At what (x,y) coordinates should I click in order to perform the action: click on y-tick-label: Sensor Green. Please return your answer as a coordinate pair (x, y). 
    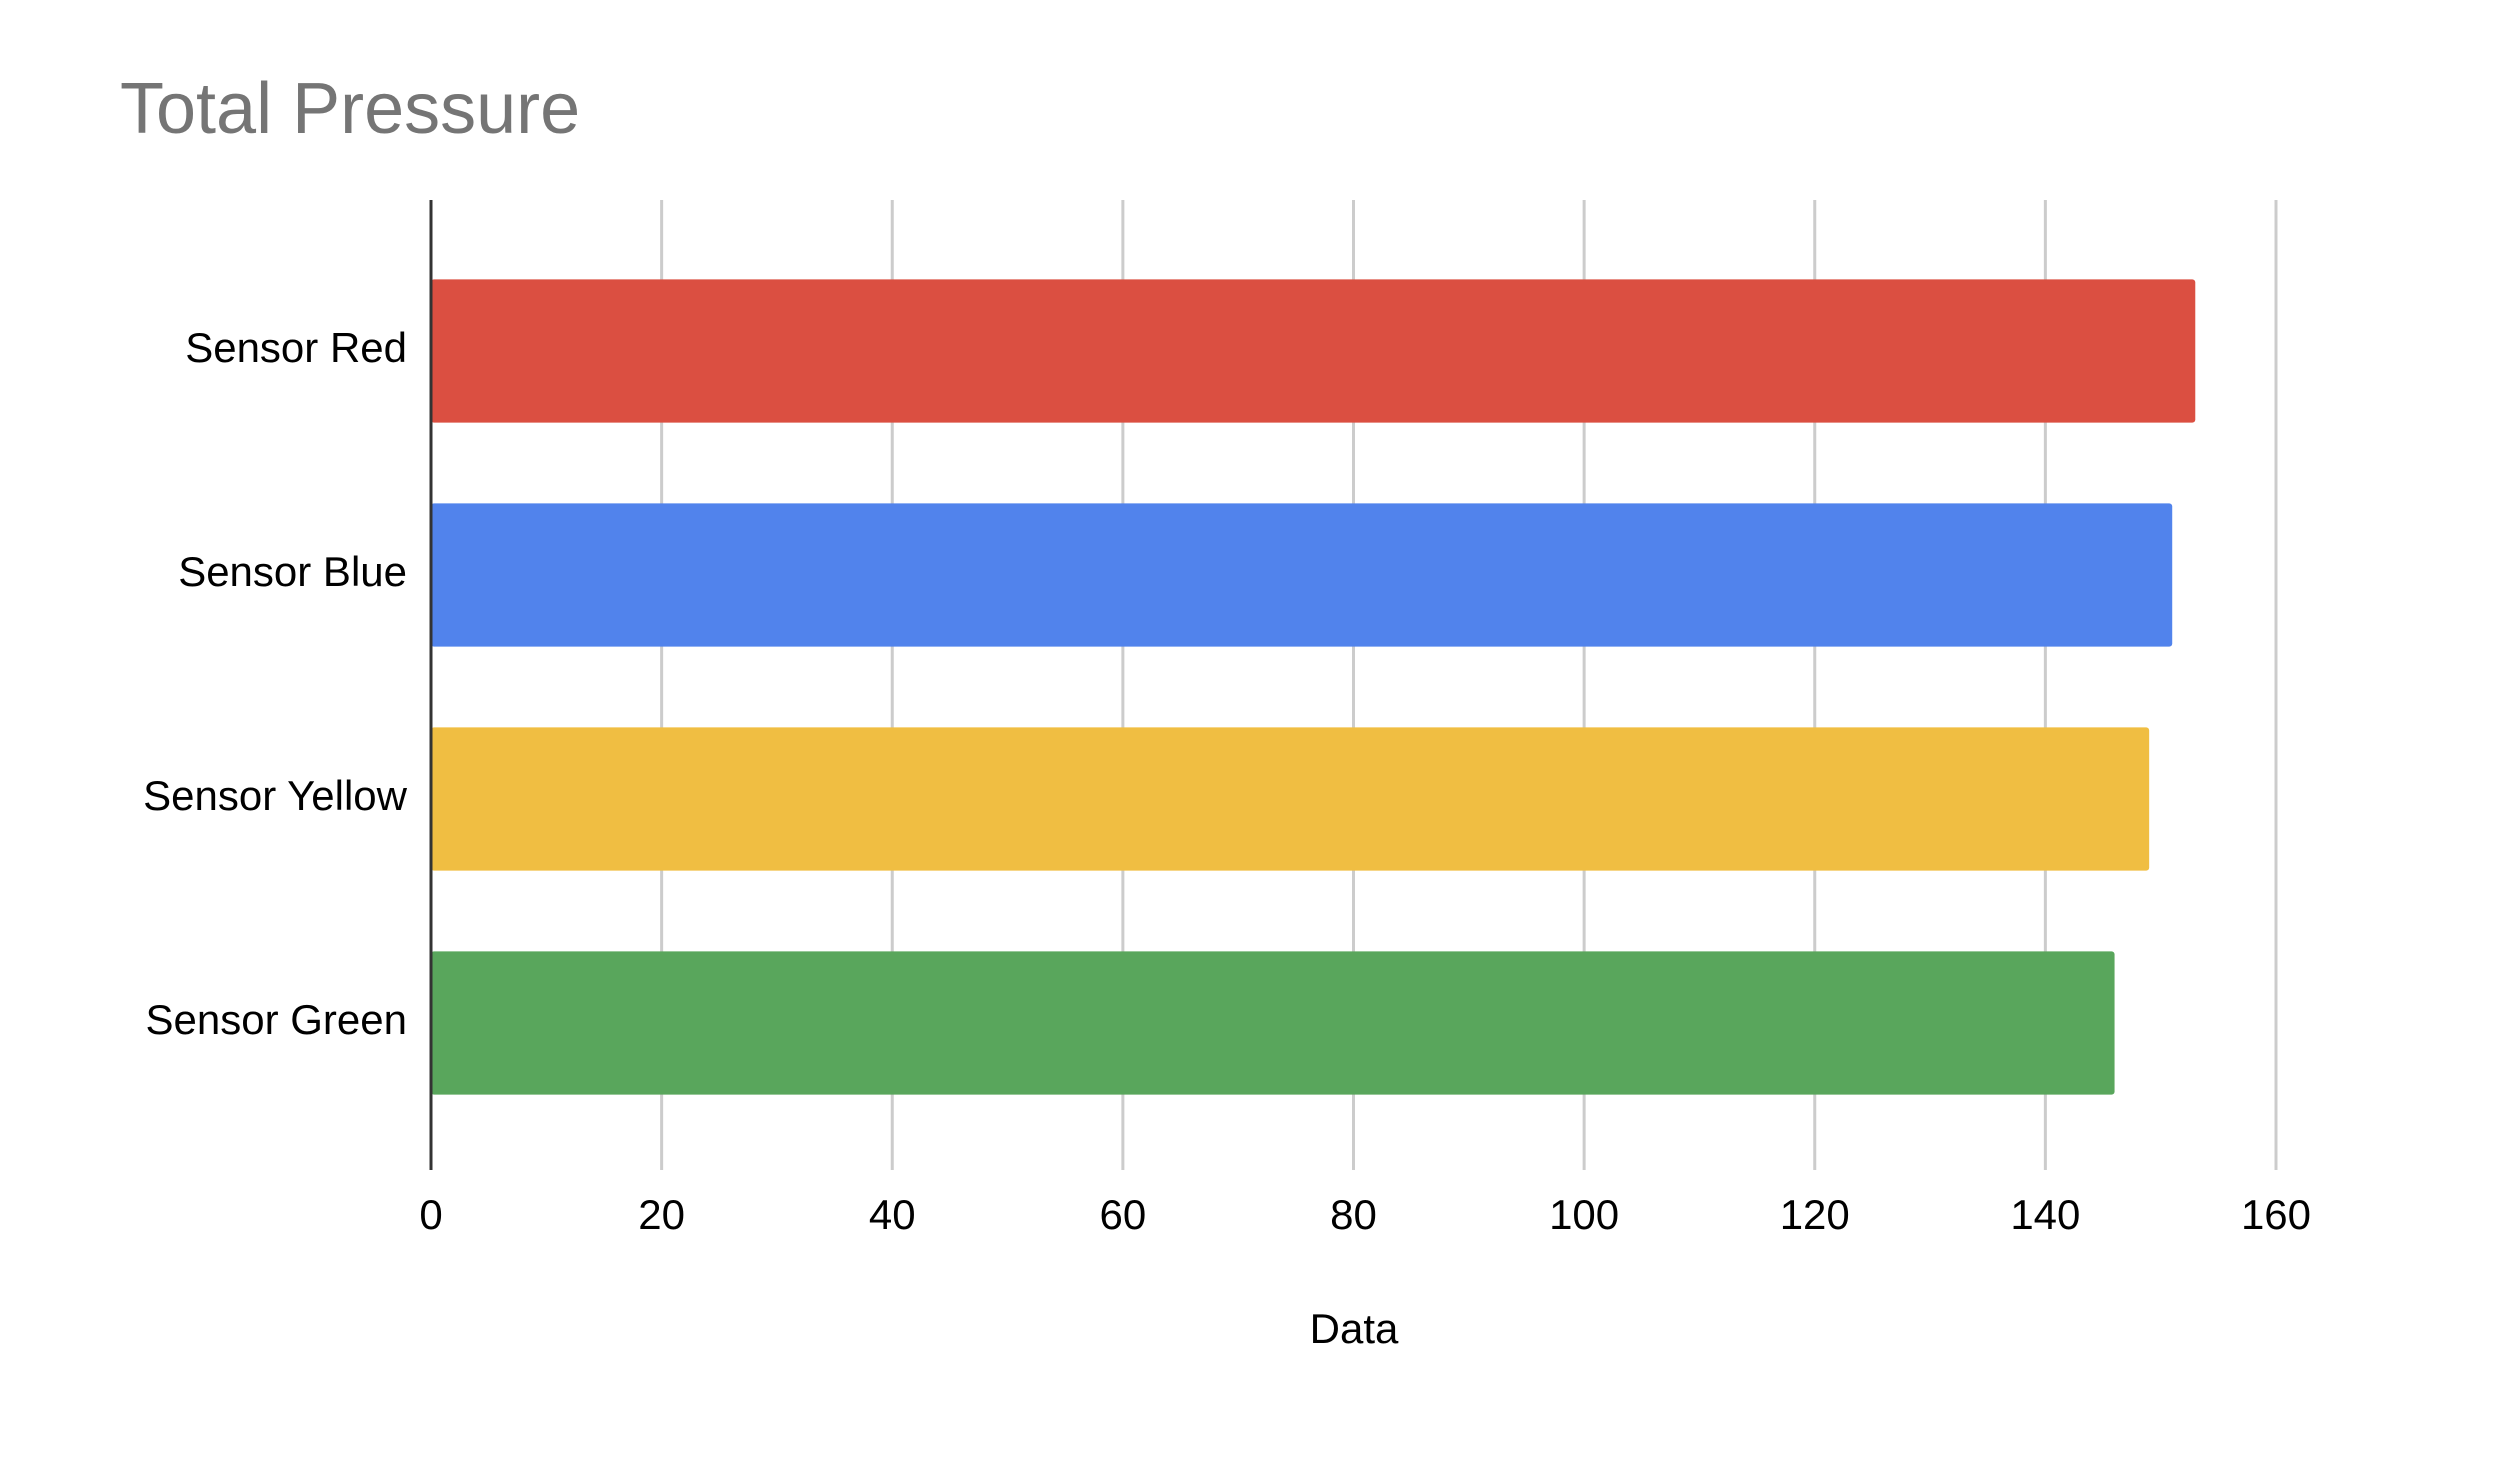
    Looking at the image, I should click on (276, 1019).